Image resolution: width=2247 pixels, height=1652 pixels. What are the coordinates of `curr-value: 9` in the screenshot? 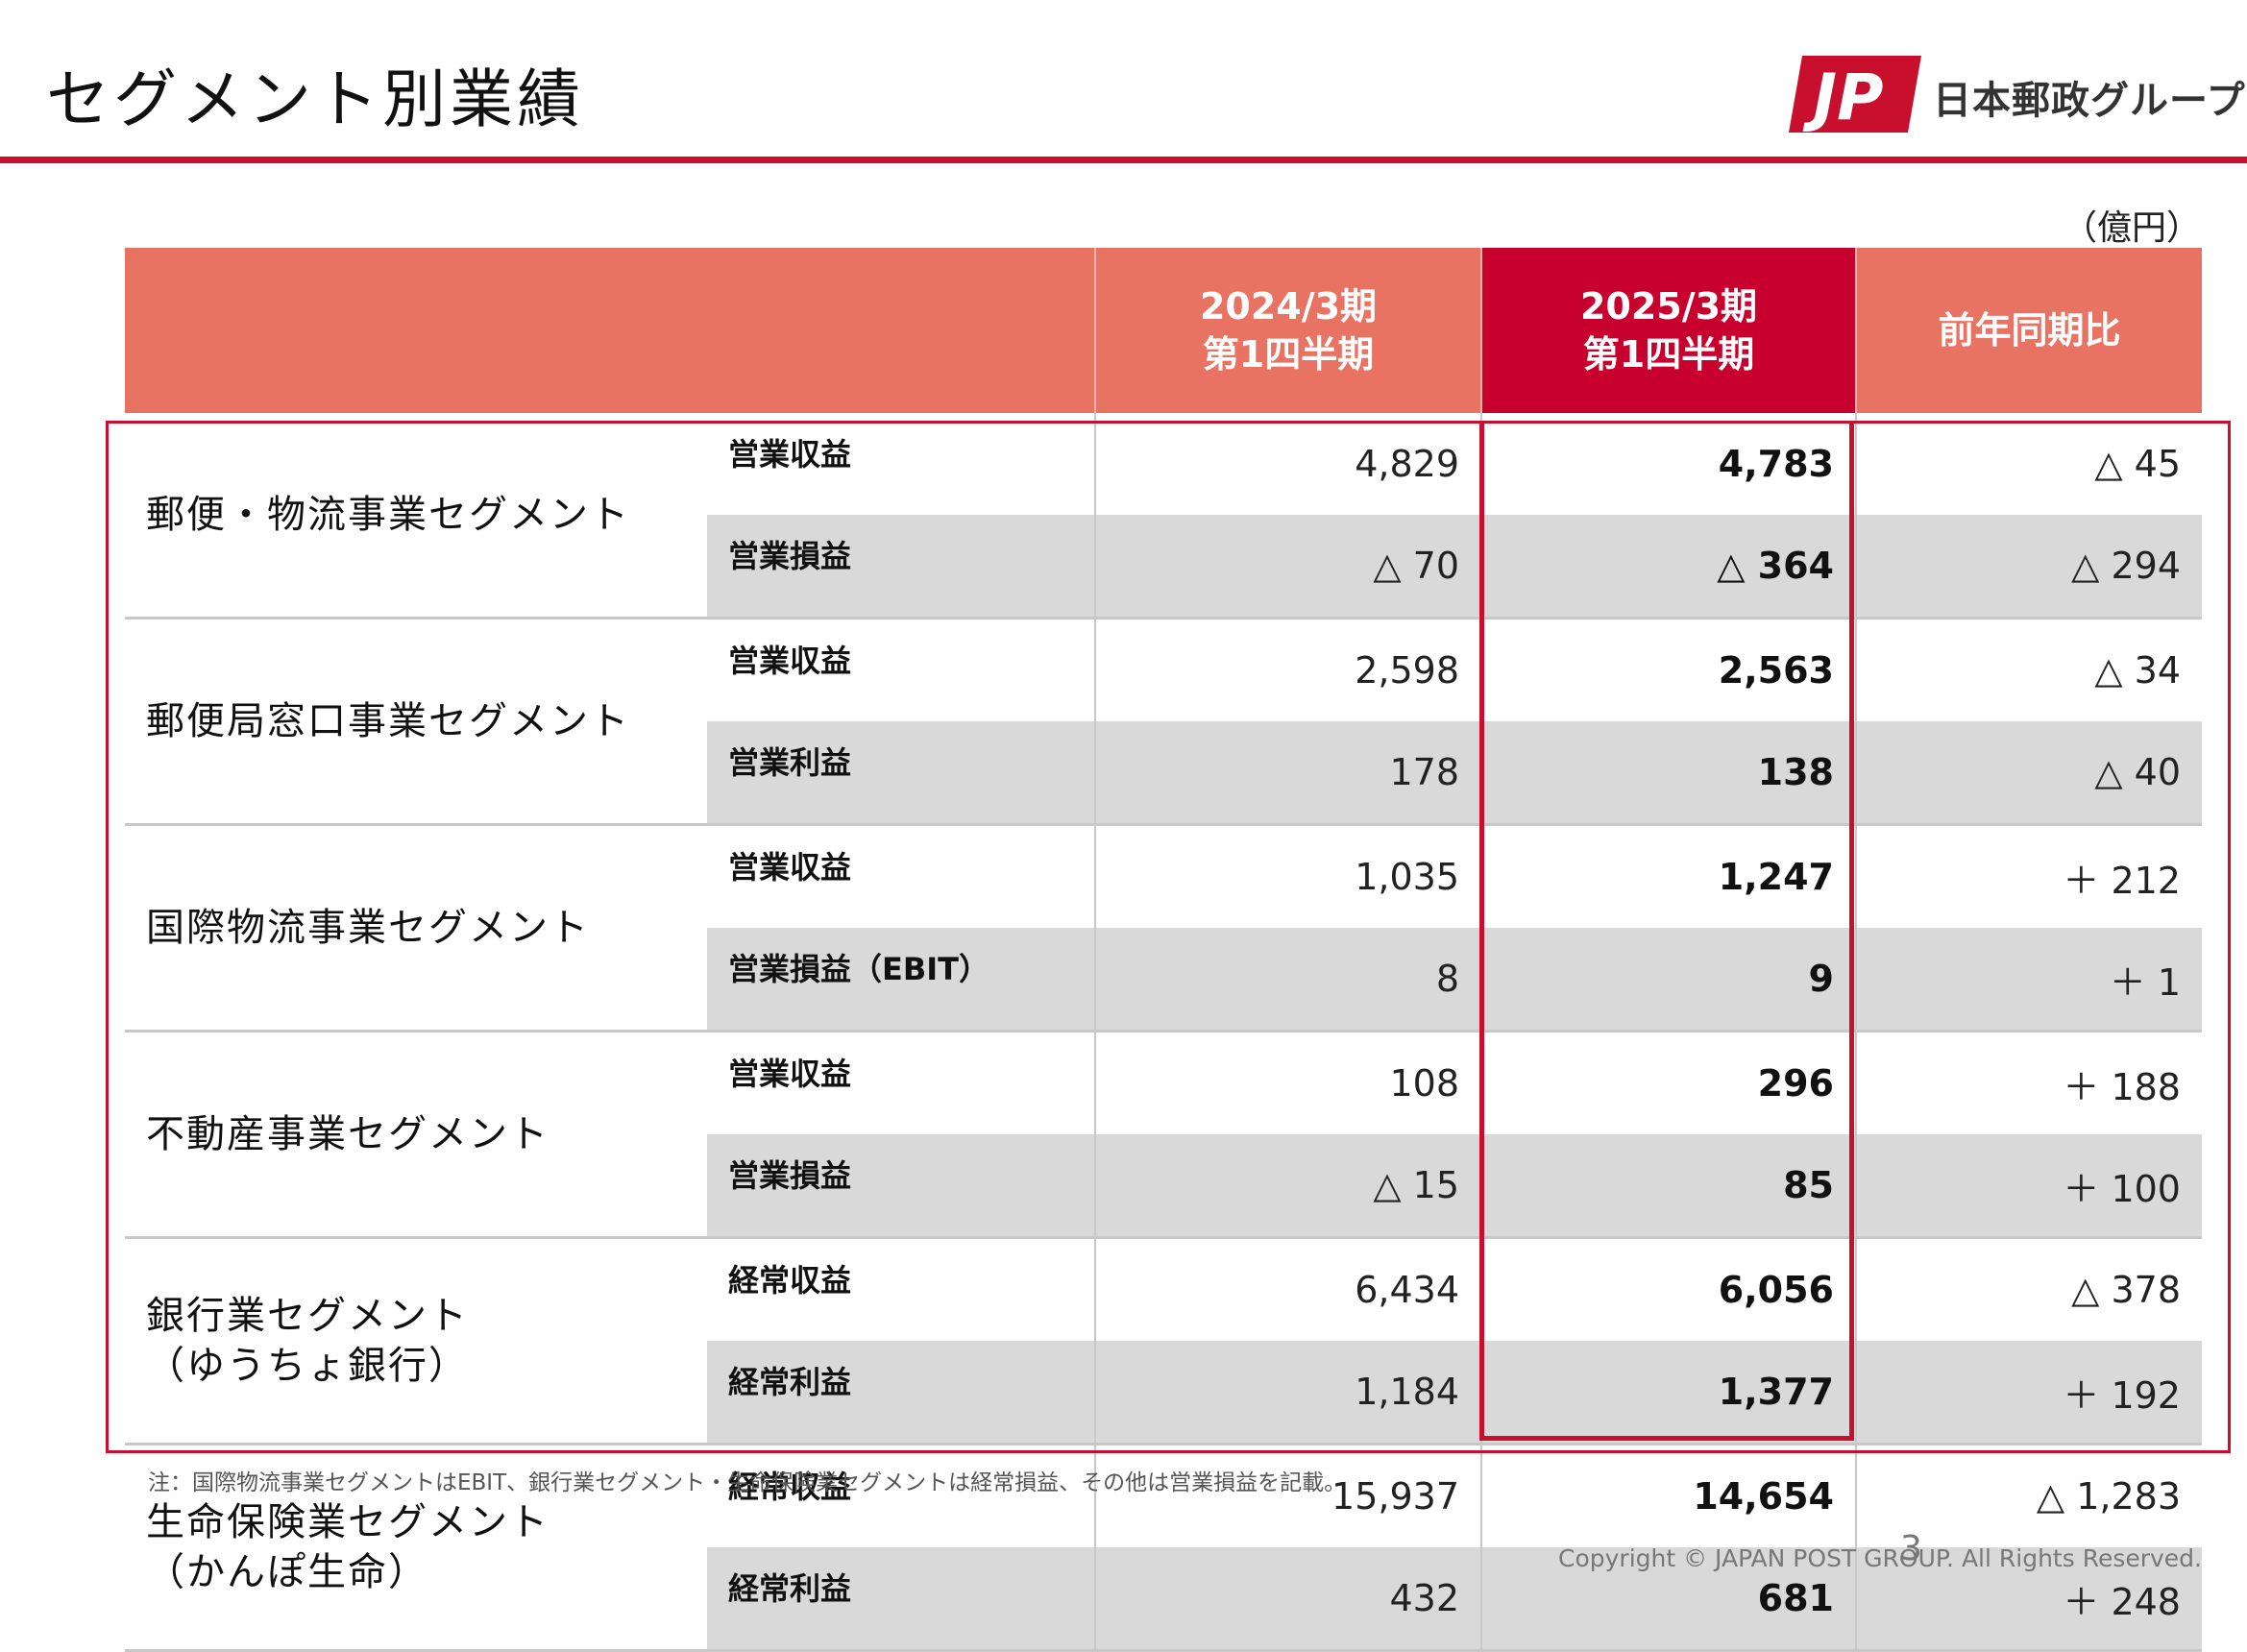 It's located at (1669, 980).